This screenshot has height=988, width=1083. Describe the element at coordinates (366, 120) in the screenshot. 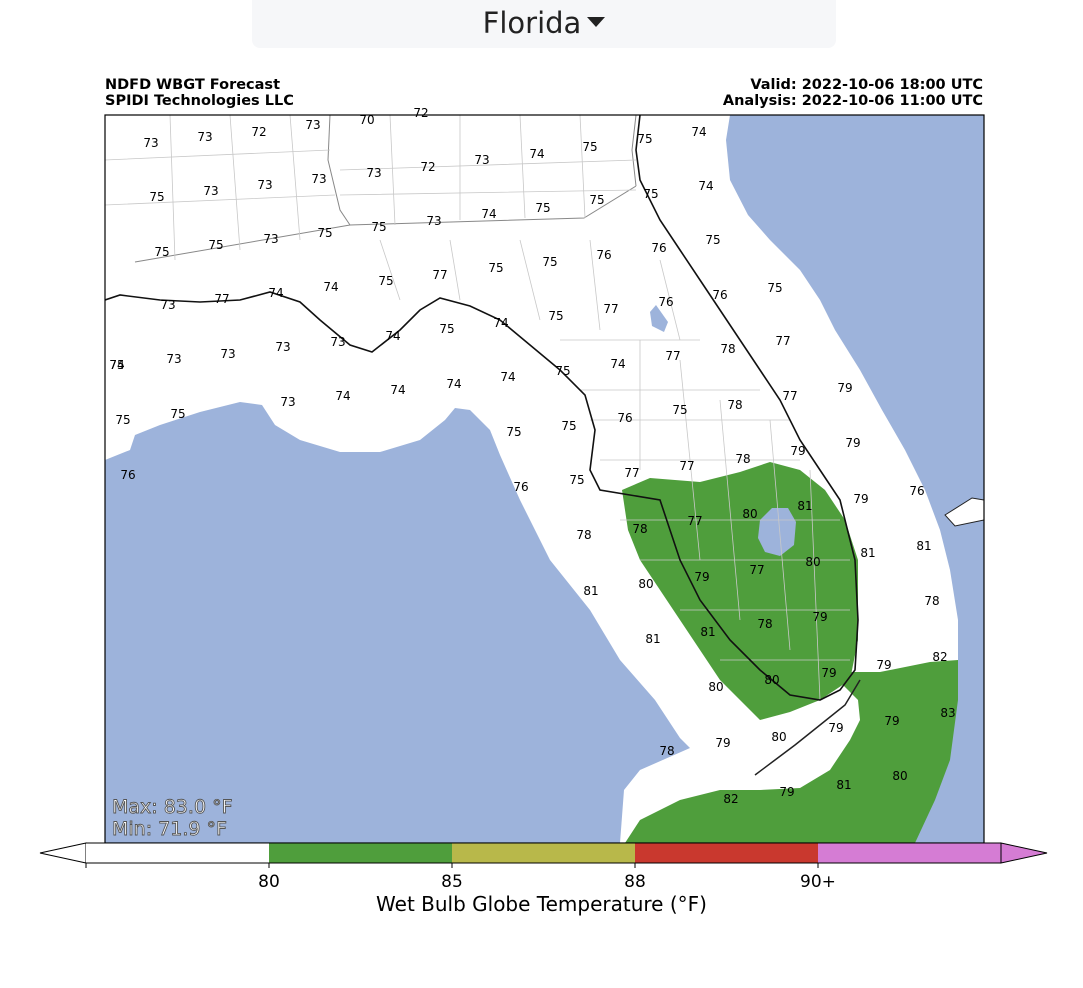

I see `station-value-label: 70` at that location.